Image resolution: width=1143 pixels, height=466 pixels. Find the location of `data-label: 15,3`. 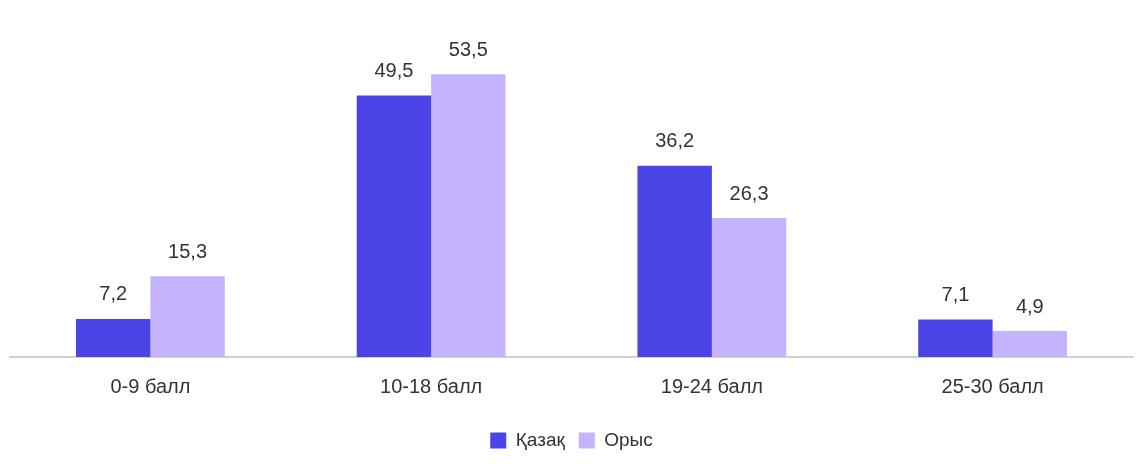

data-label: 15,3 is located at coordinates (188, 250).